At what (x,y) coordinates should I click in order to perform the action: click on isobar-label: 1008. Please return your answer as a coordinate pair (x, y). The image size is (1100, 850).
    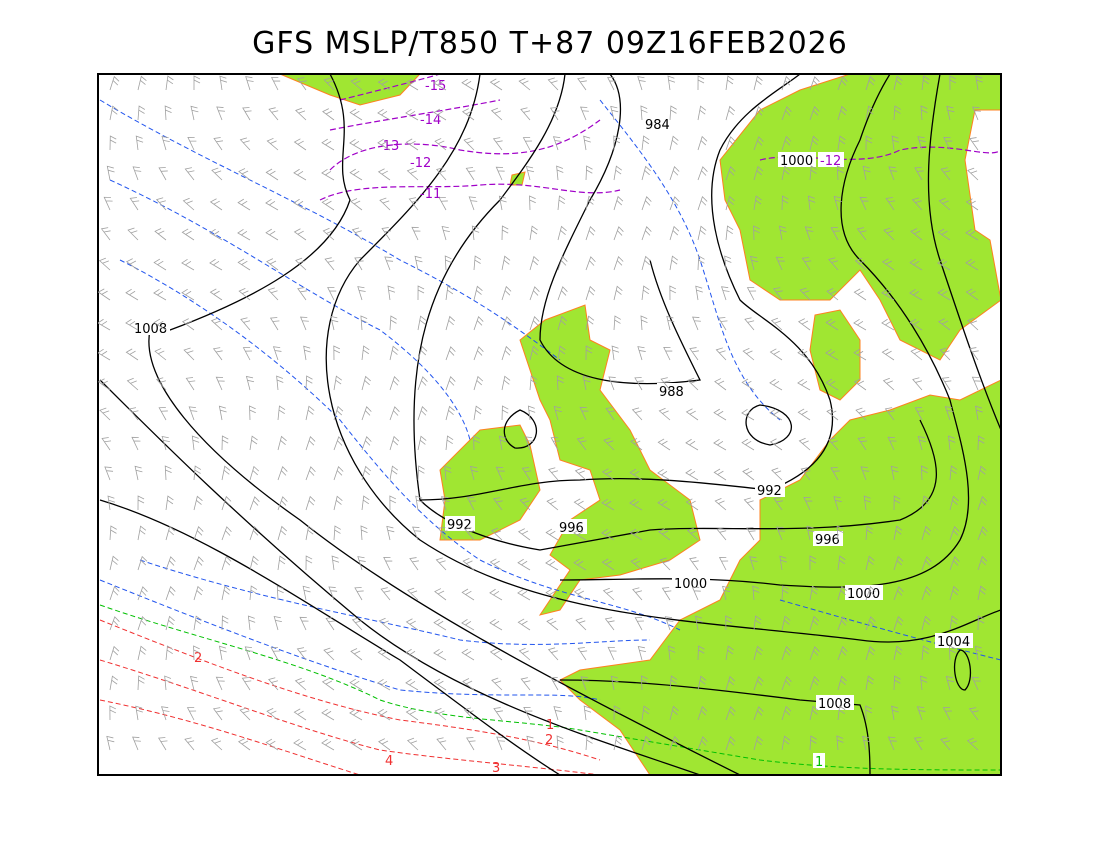
    Looking at the image, I should click on (150, 329).